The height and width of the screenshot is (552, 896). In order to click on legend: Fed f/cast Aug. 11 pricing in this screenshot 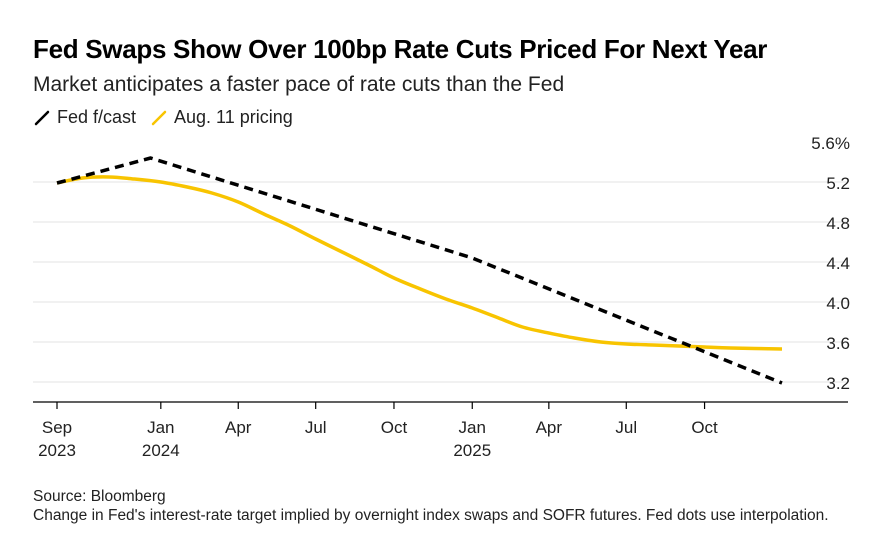, I will do `click(163, 117)`.